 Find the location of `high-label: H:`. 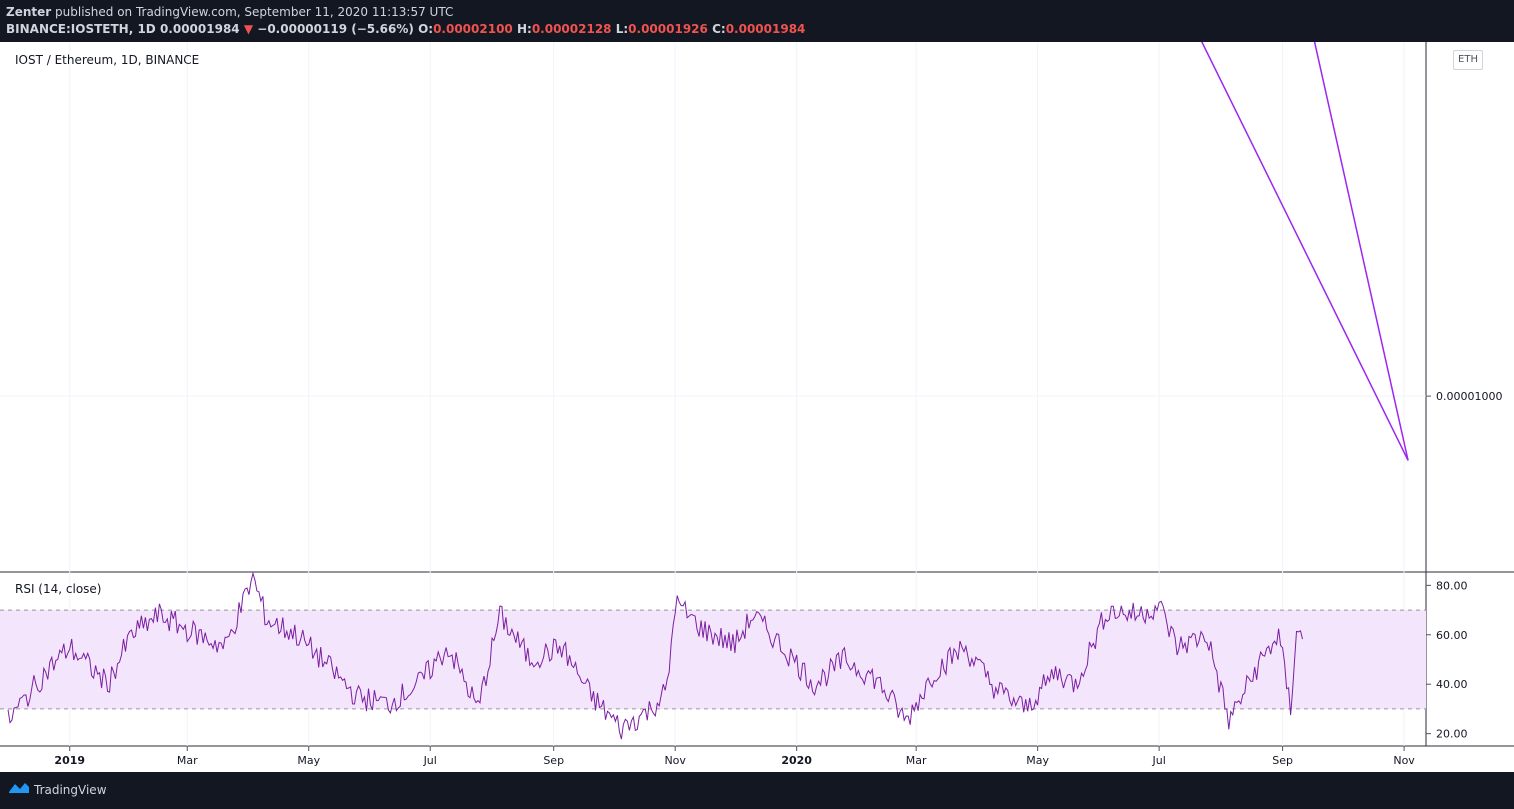

high-label: H: is located at coordinates (524, 29).